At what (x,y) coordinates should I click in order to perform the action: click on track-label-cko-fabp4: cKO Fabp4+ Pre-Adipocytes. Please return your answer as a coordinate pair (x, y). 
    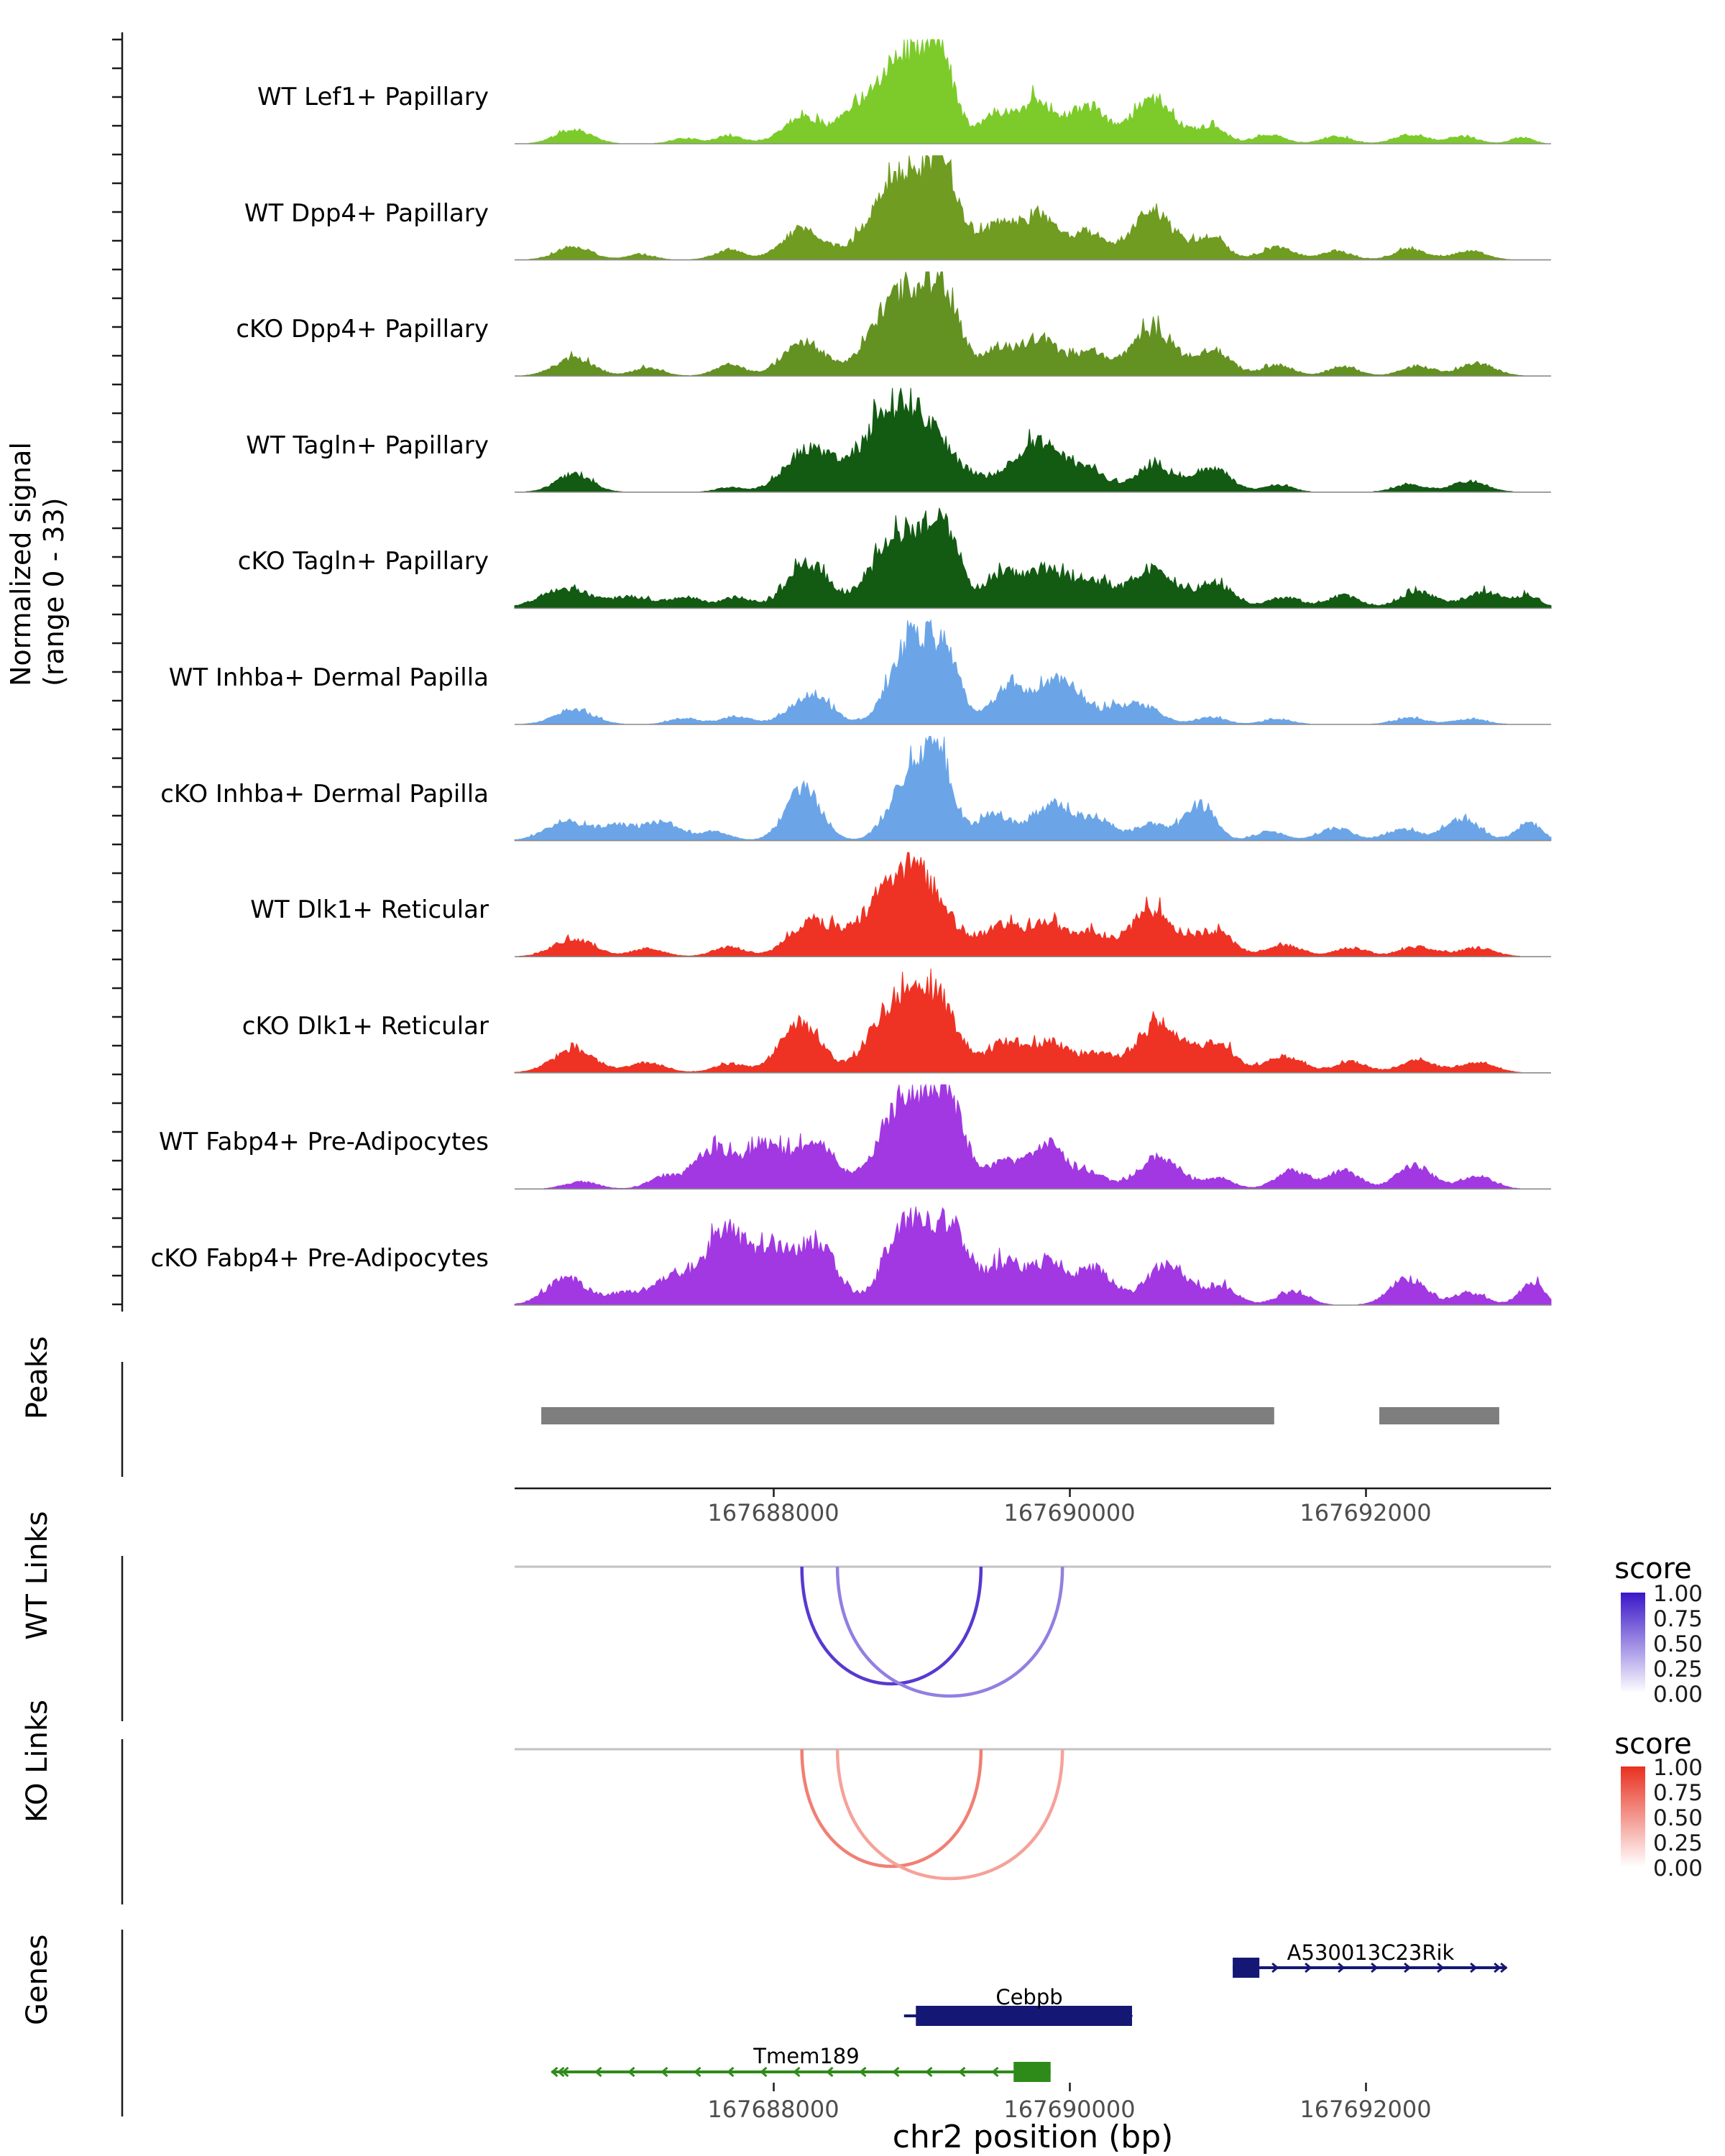
    Looking at the image, I should click on (319, 1259).